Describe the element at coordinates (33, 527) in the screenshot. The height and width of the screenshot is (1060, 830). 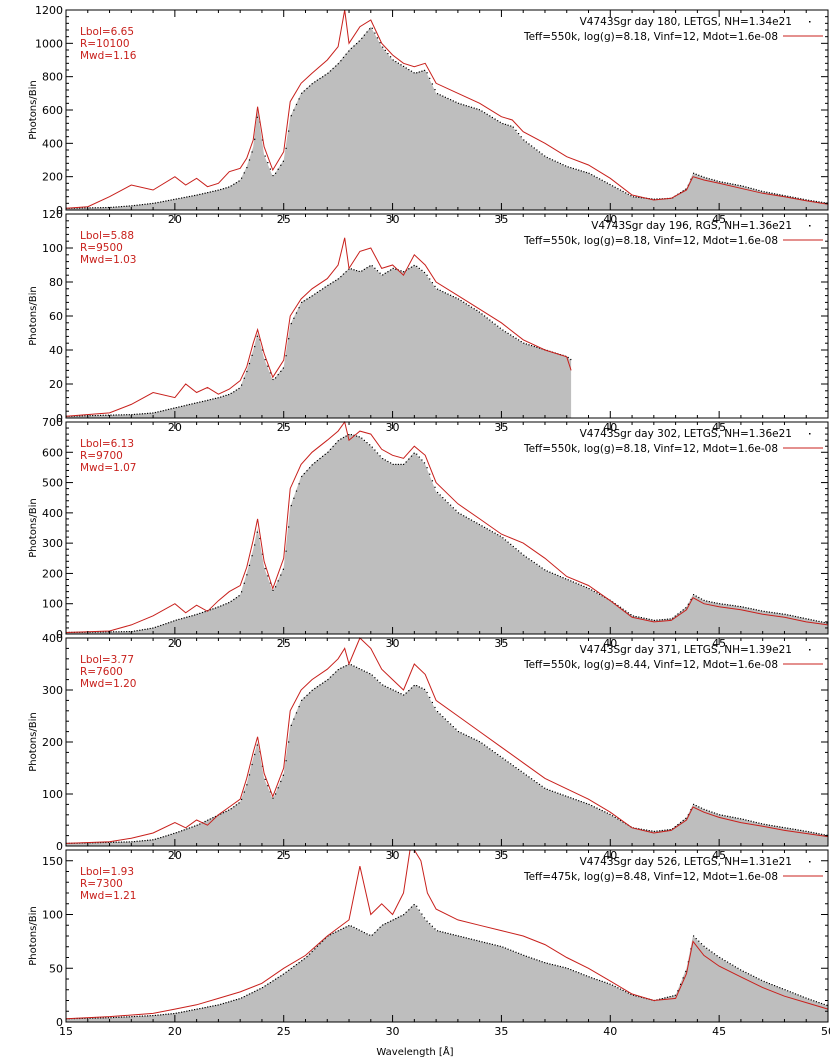
I see `y-axis-label: Photons/Bin` at that location.